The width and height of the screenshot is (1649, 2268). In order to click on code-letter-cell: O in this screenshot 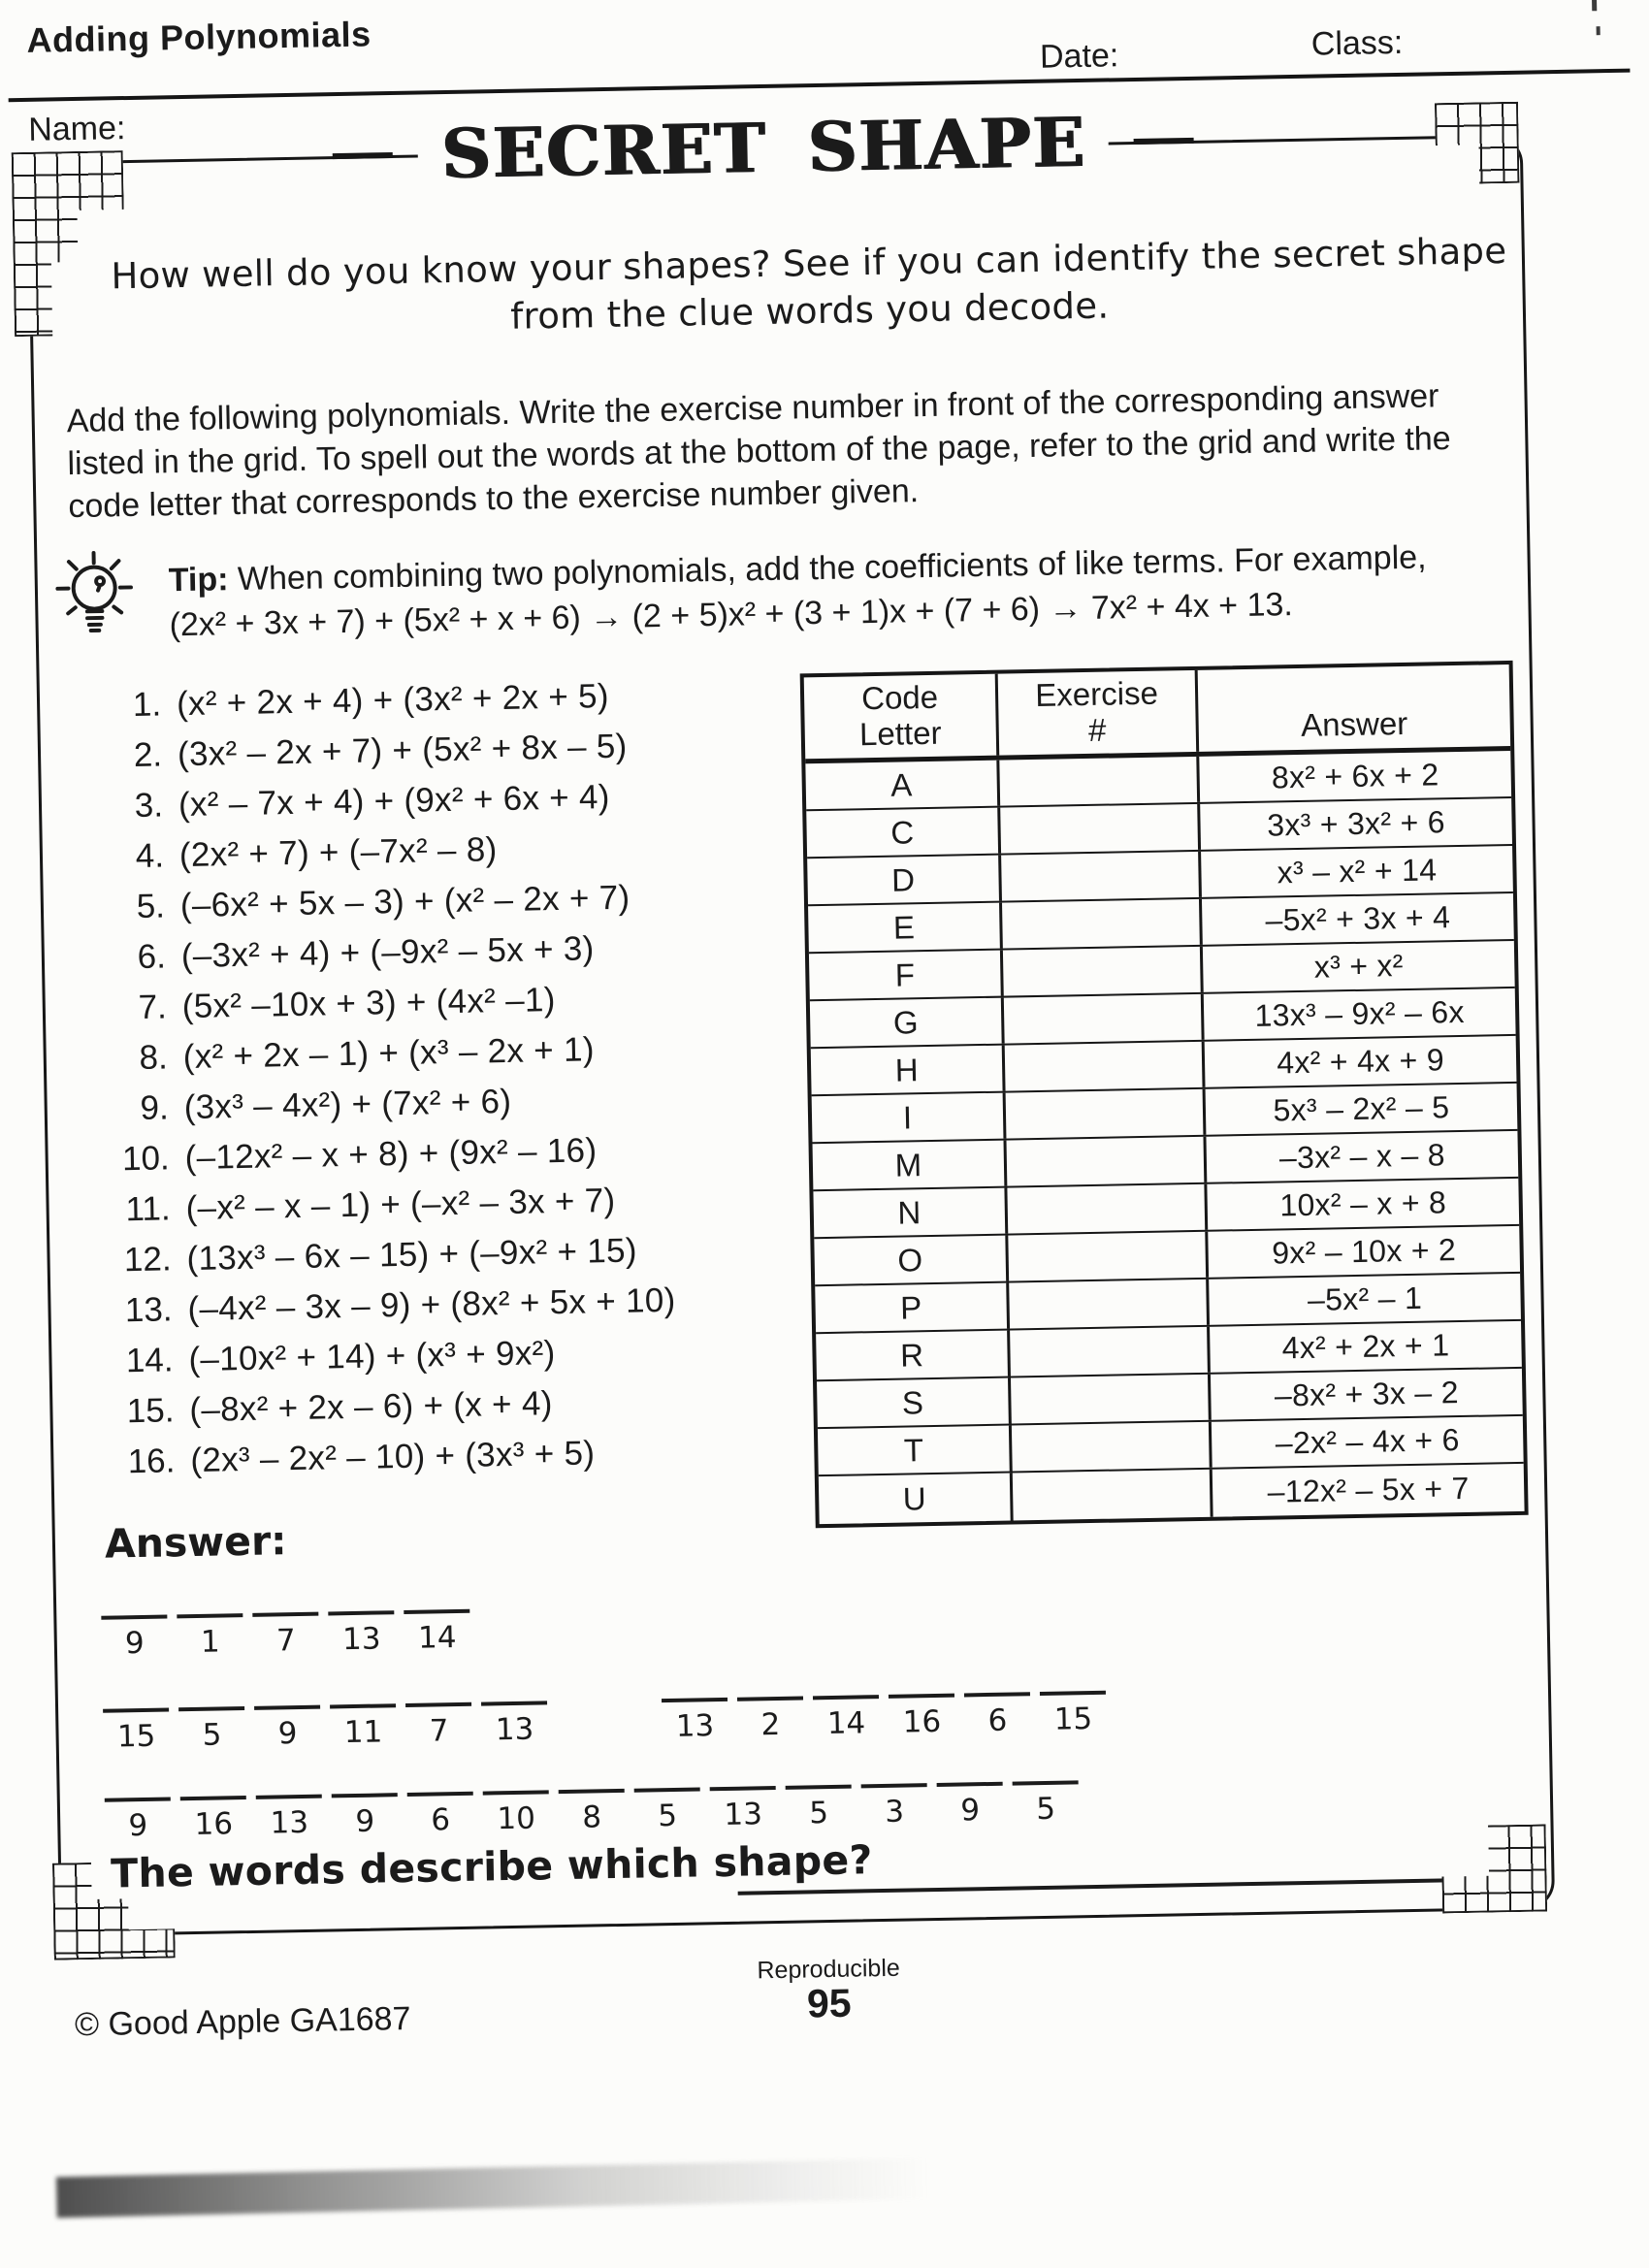, I will do `click(912, 1260)`.